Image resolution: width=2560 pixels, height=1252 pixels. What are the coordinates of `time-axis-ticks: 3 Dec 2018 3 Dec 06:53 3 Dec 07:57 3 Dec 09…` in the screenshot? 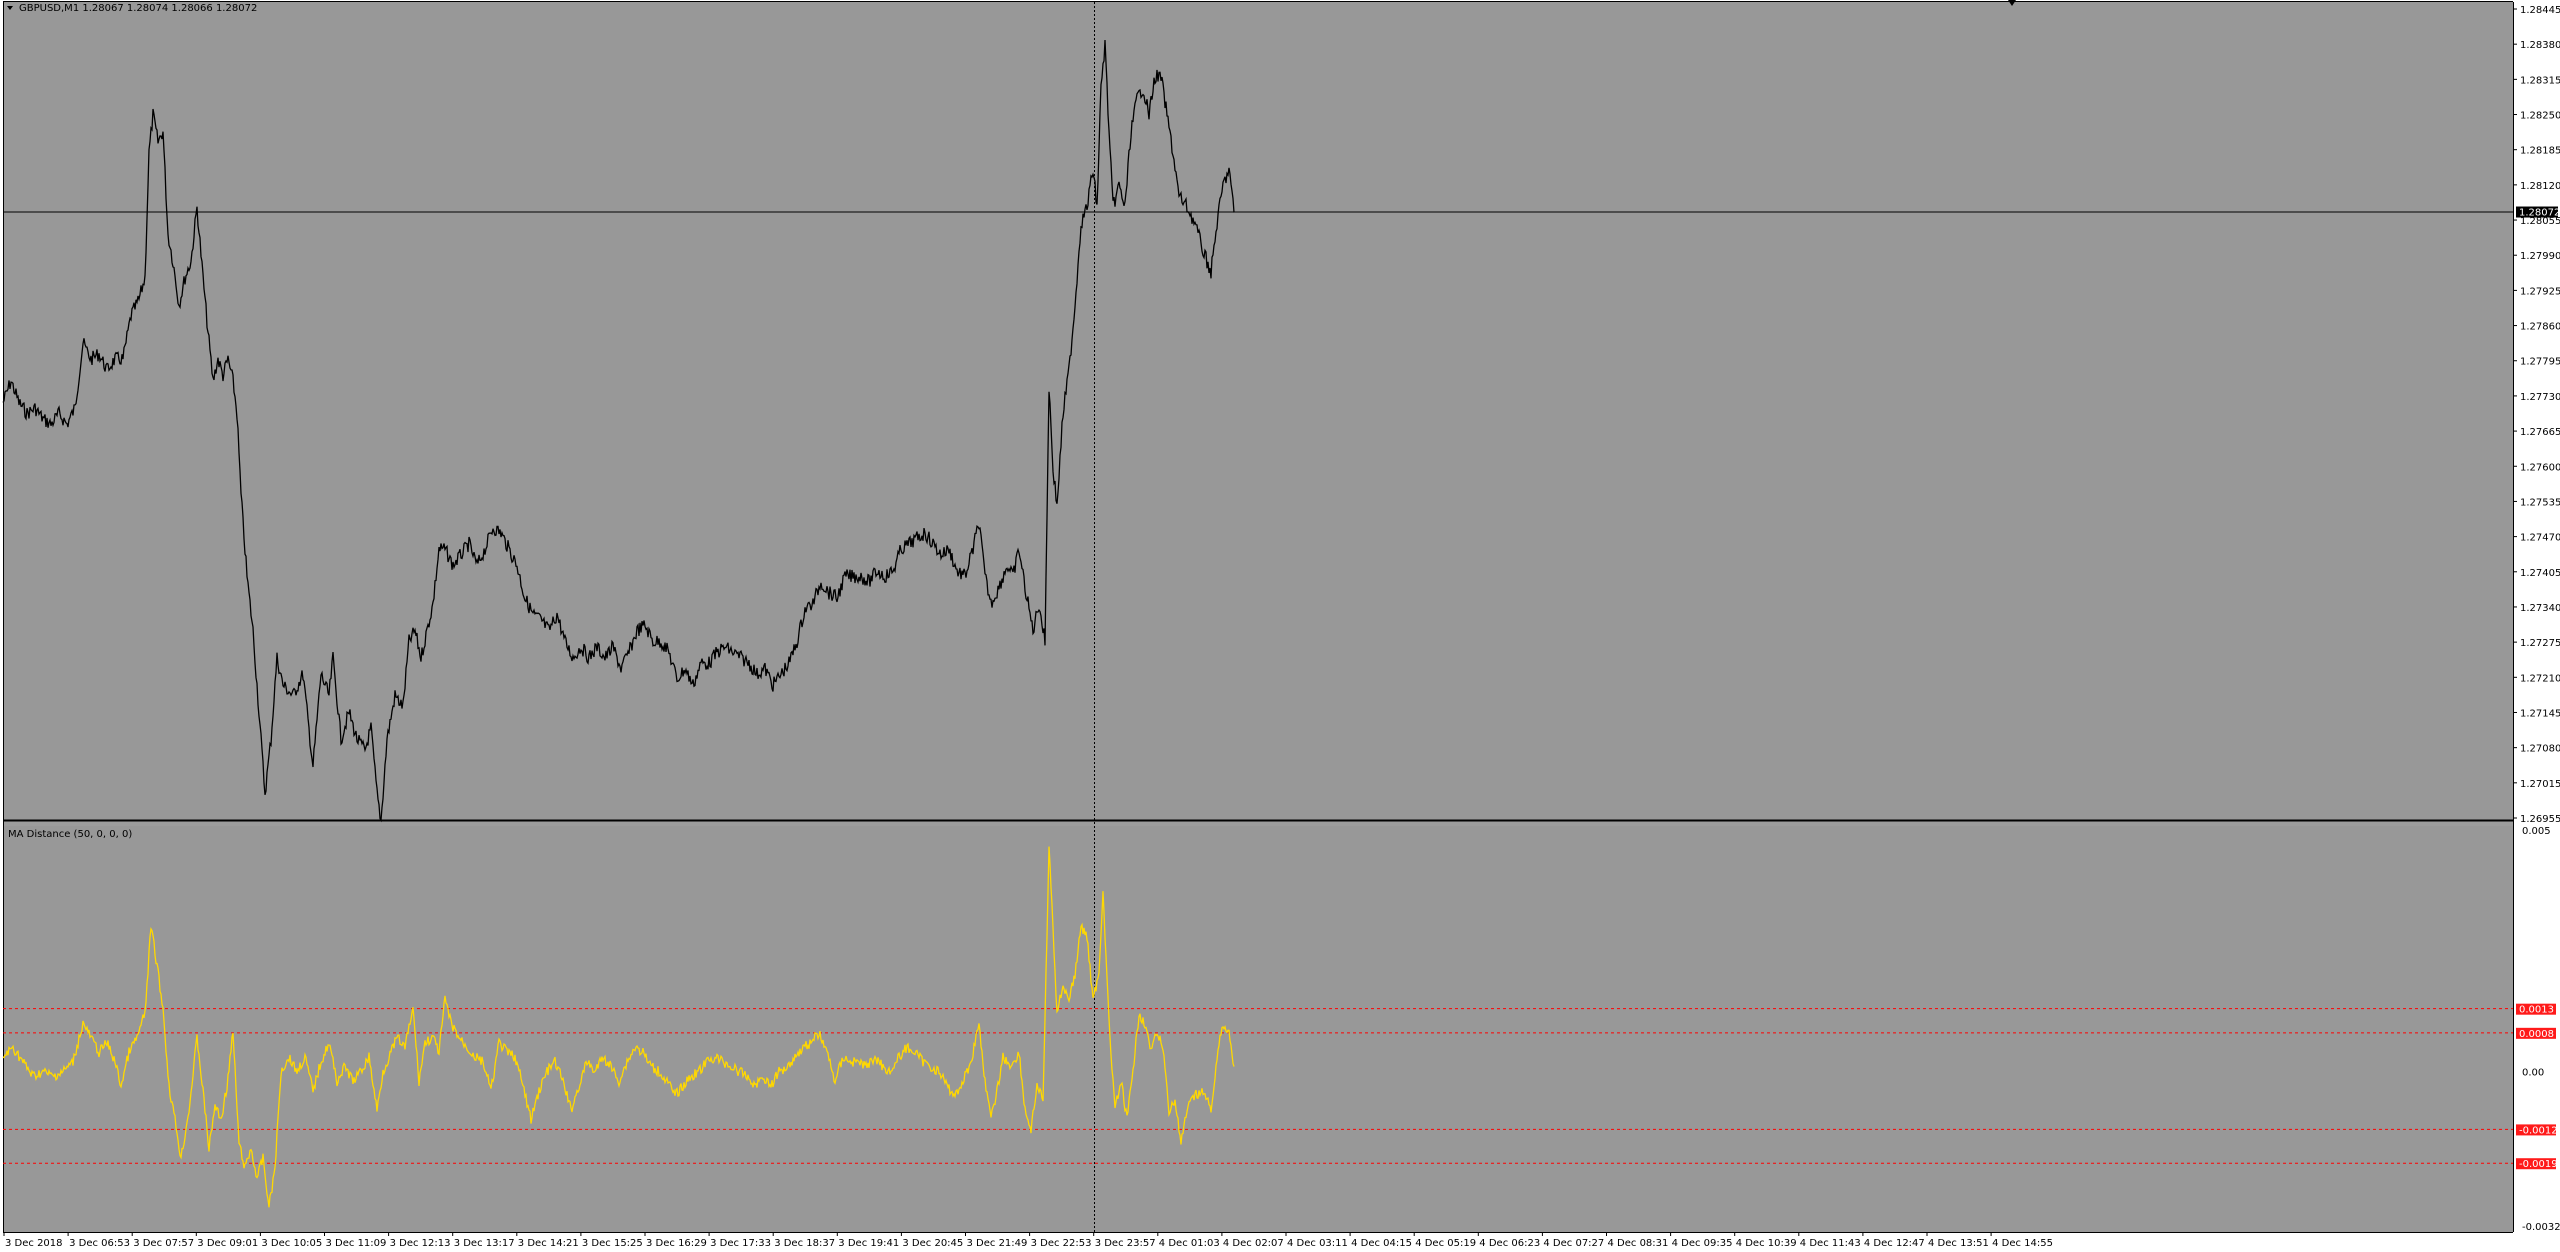 It's located at (1028, 1240).